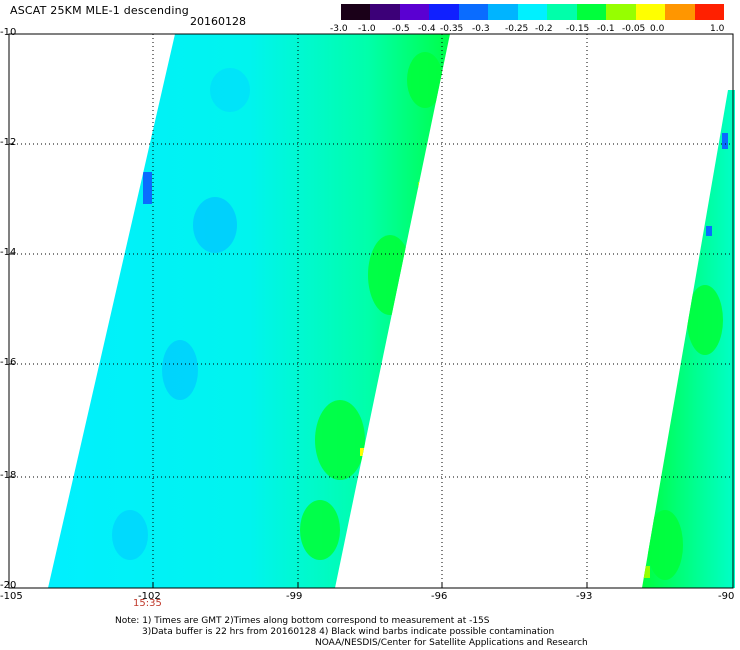 This screenshot has width=740, height=650. Describe the element at coordinates (578, 29) in the screenshot. I see `colorbar-tick-label: -0.15` at that location.